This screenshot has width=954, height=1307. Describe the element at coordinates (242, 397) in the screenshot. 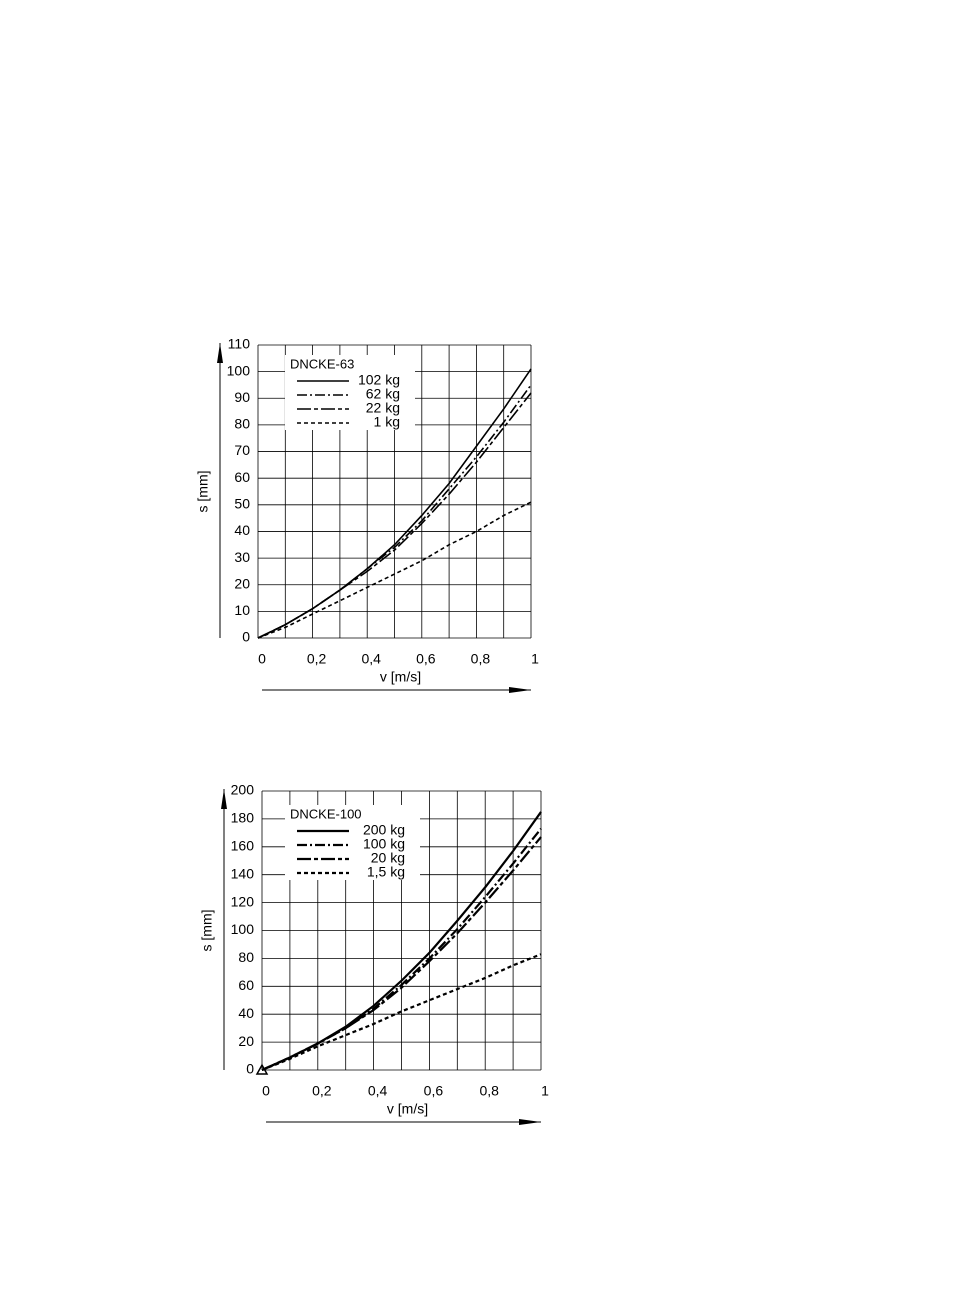

I see `y-tick-label: 90` at that location.